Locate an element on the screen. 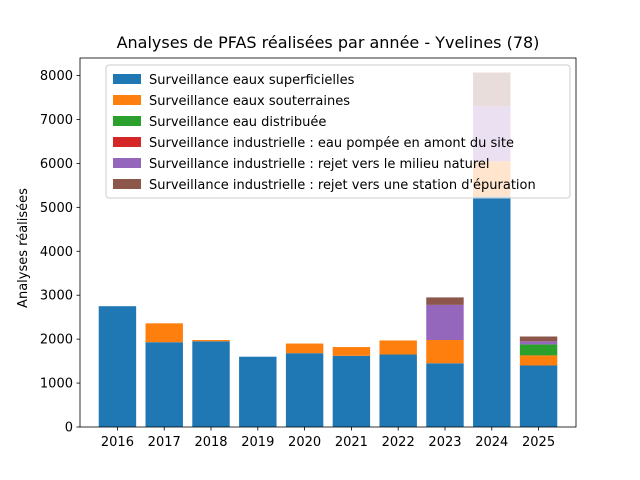  y-tick-label: 3000 is located at coordinates (56, 296).